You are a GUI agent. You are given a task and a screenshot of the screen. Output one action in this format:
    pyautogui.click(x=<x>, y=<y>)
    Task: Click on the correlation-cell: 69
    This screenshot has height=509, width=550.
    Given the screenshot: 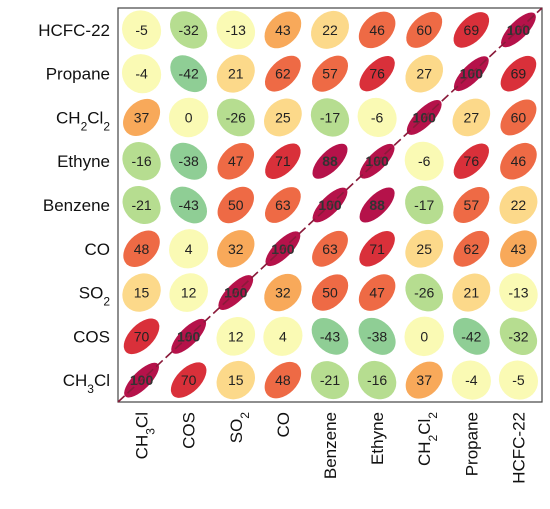 What is the action you would take?
    pyautogui.click(x=471, y=30)
    